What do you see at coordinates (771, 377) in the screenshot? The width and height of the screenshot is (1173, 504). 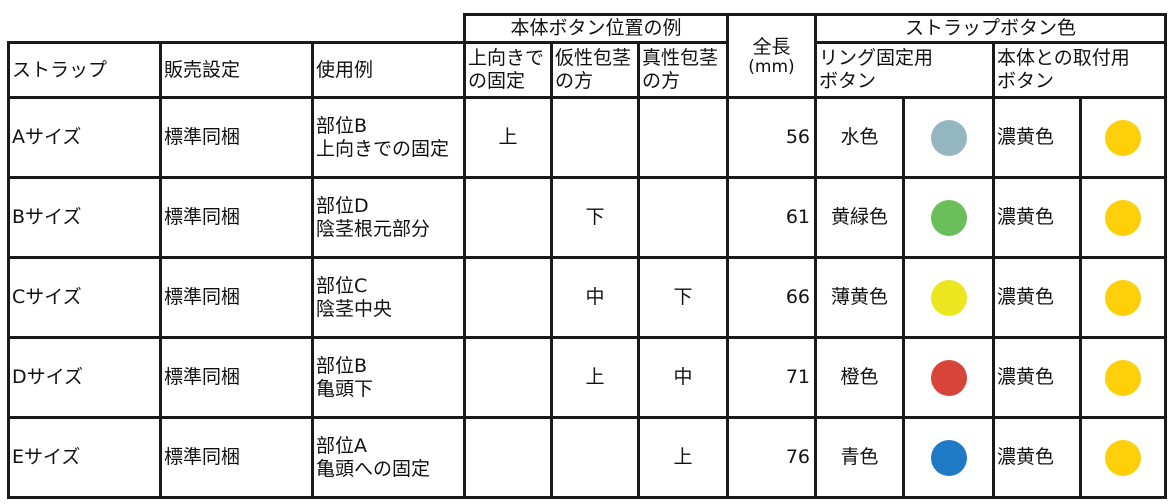 I see `length-cell: 71` at bounding box center [771, 377].